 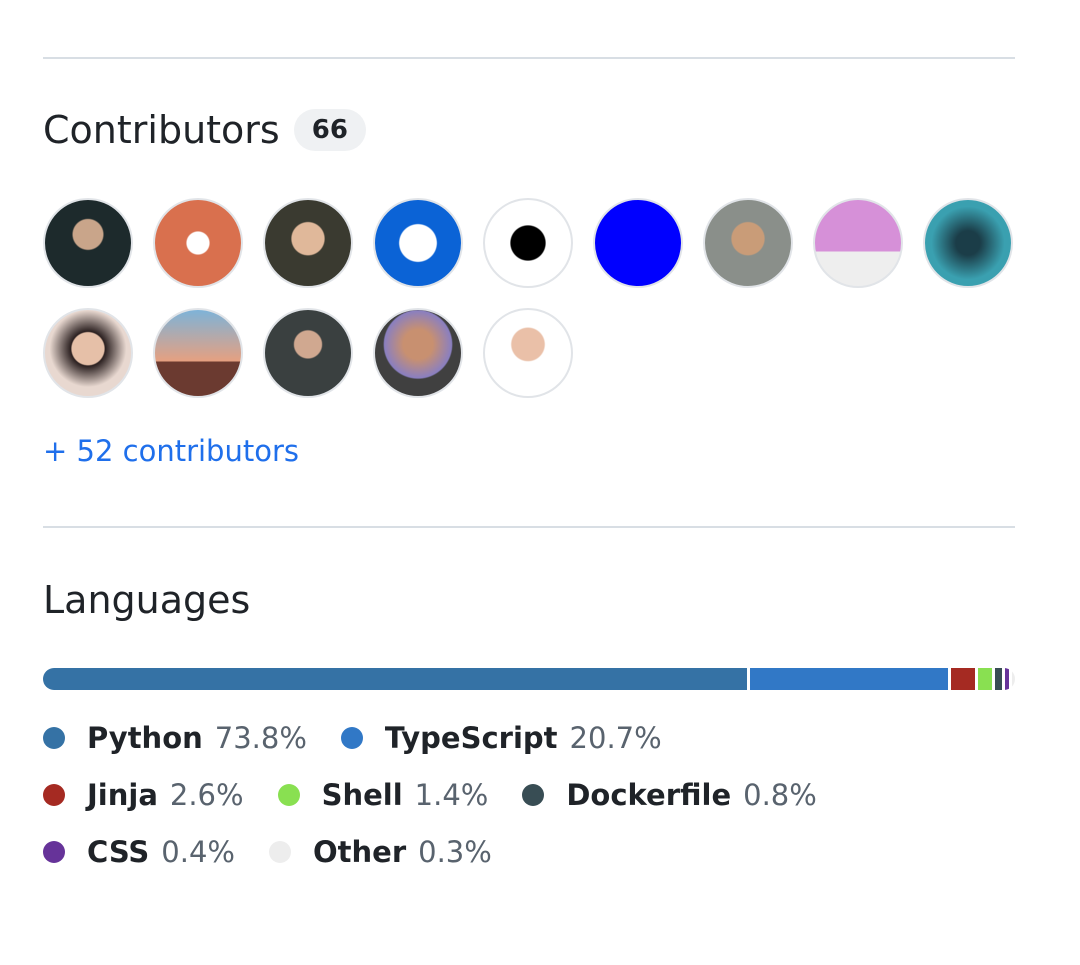 What do you see at coordinates (122, 795) in the screenshot?
I see `language-name: Jinja` at bounding box center [122, 795].